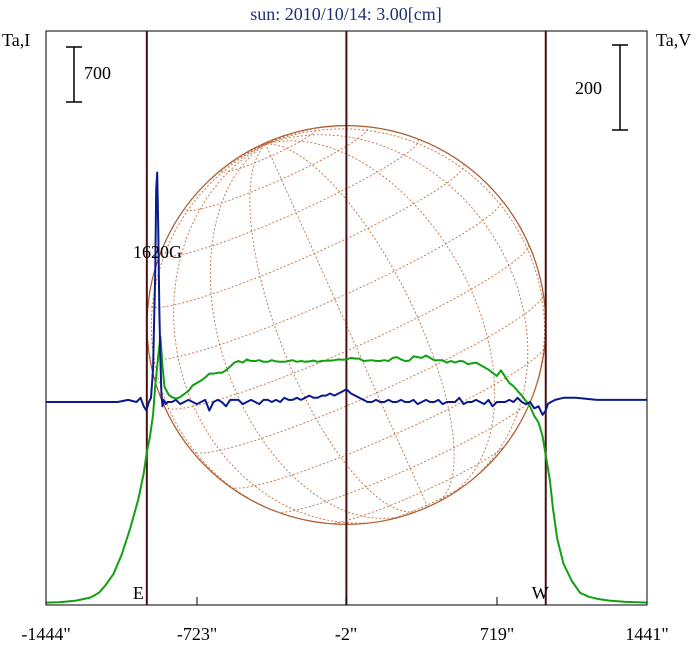  Describe the element at coordinates (540, 593) in the screenshot. I see `limb-label: W` at that location.